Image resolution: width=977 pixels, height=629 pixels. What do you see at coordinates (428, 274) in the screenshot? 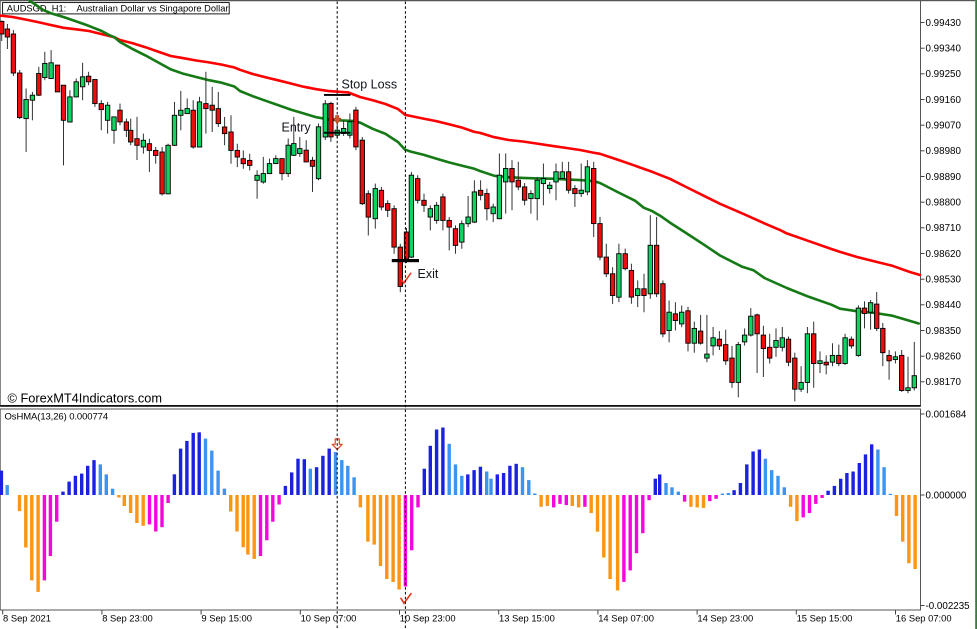
I see `svg-text: Exit` at bounding box center [428, 274].